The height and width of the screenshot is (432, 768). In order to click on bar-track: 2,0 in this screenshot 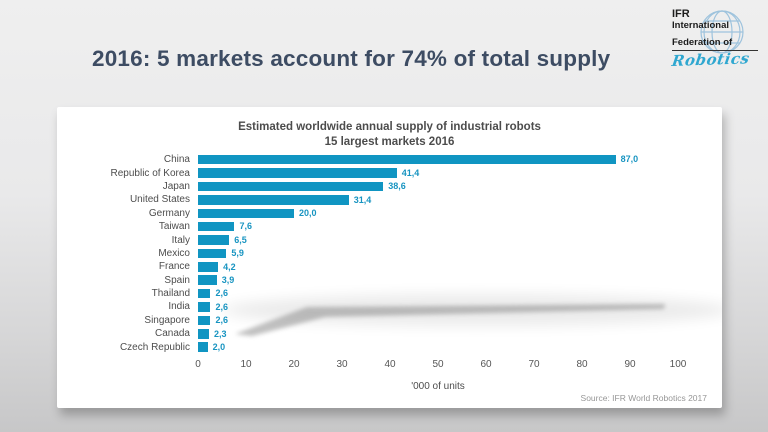, I will do `click(460, 347)`.